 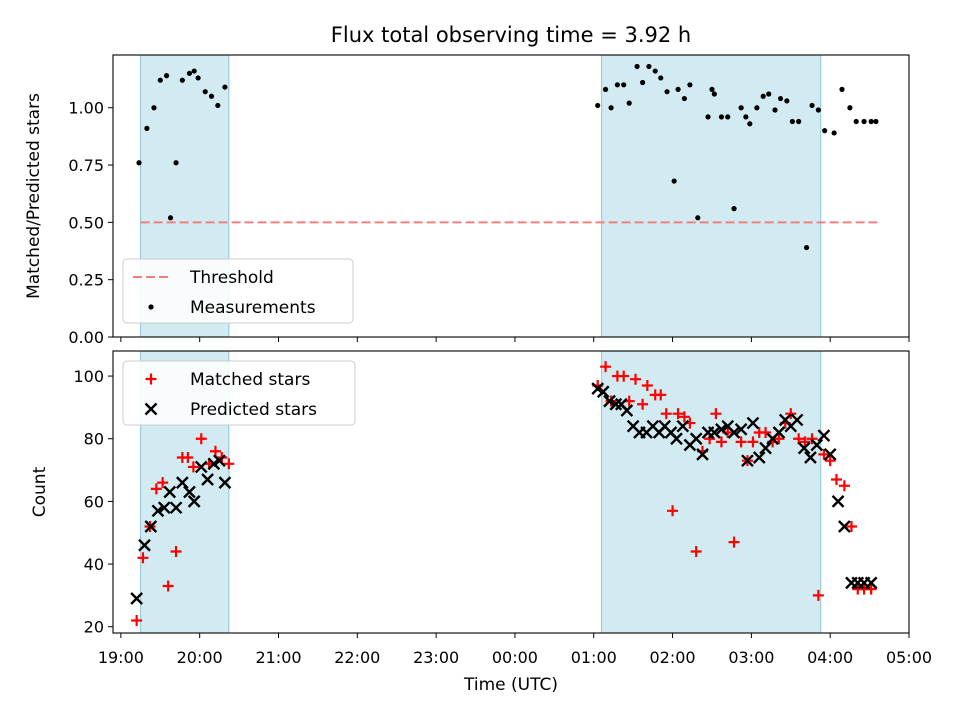 I want to click on x-tick-label: 01:00, so click(x=594, y=657).